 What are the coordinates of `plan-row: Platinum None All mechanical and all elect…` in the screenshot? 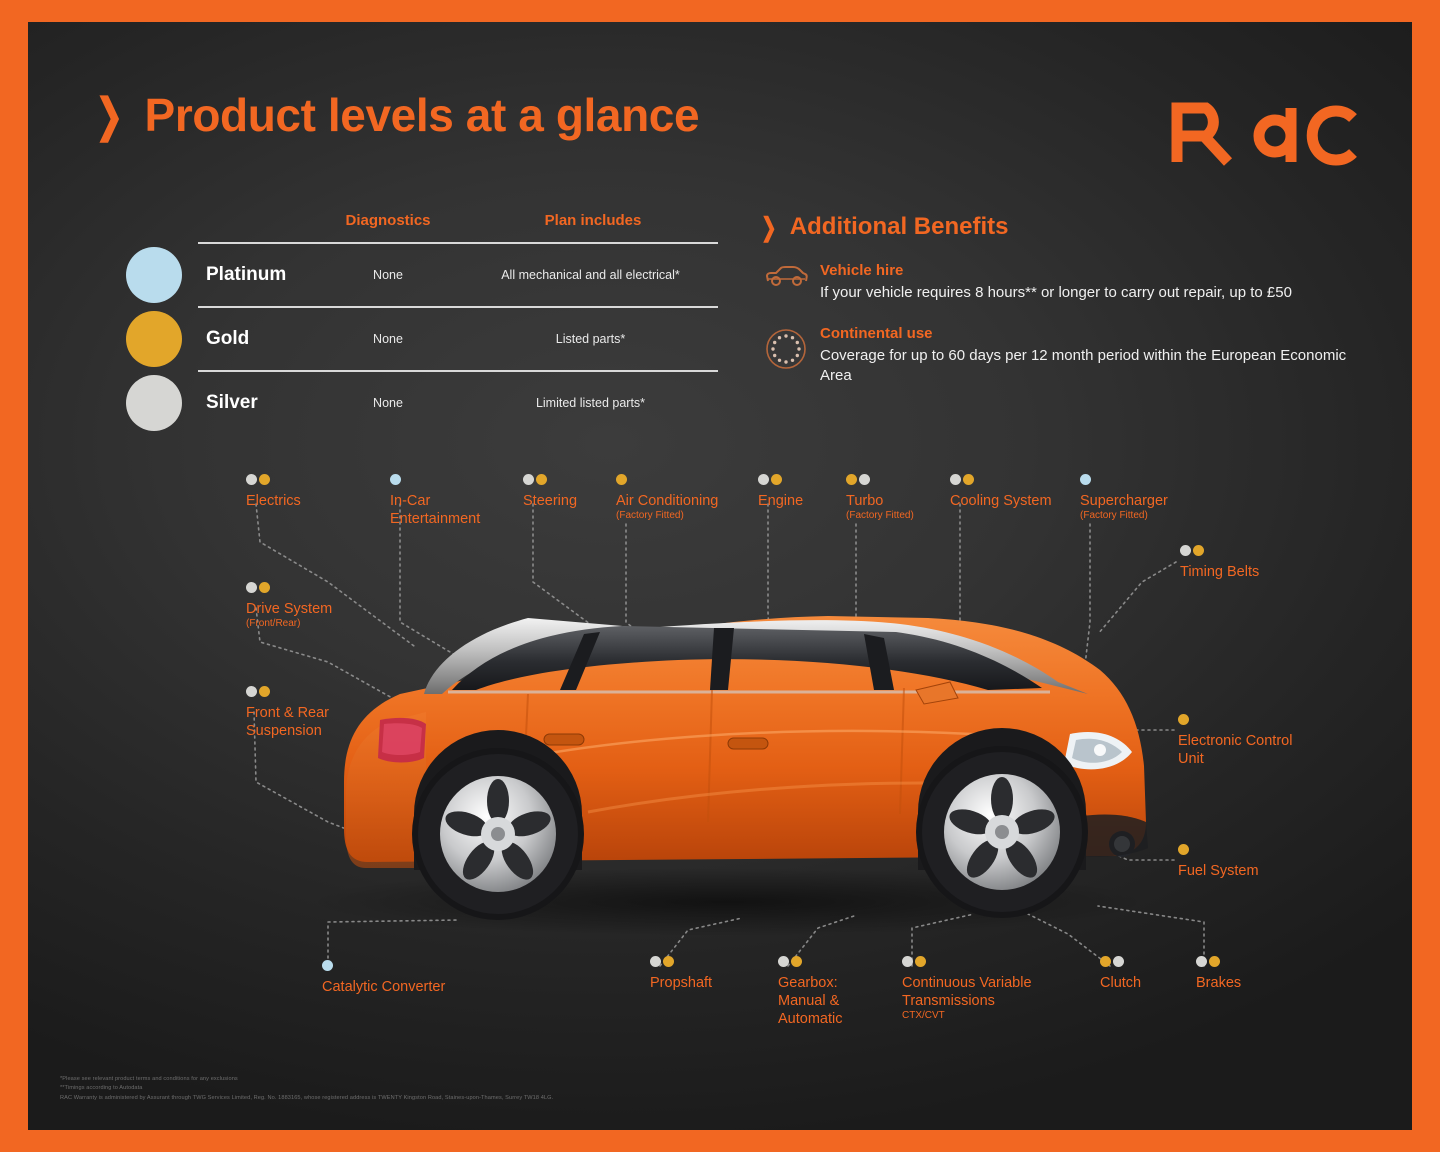 It's located at (422, 274).